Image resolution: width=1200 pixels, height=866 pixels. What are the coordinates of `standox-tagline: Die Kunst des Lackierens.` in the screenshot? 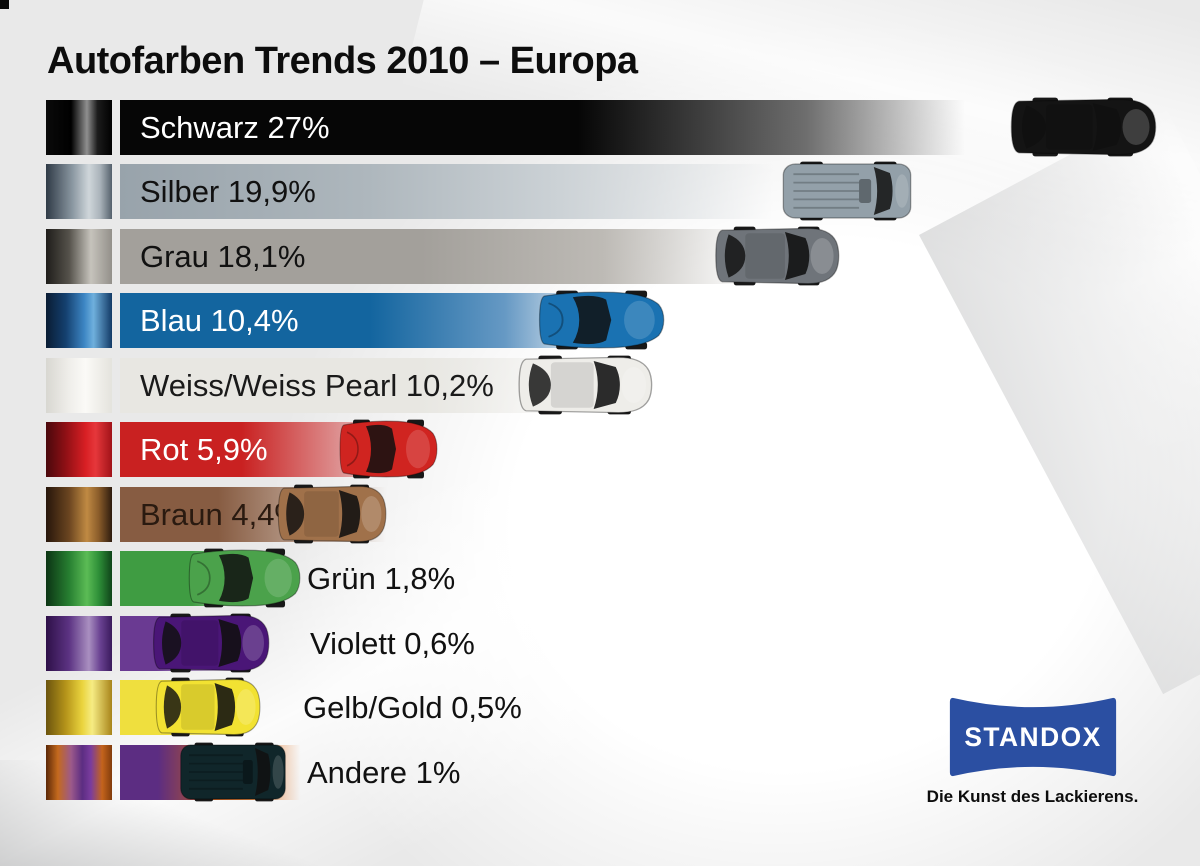 It's located at (1032, 796).